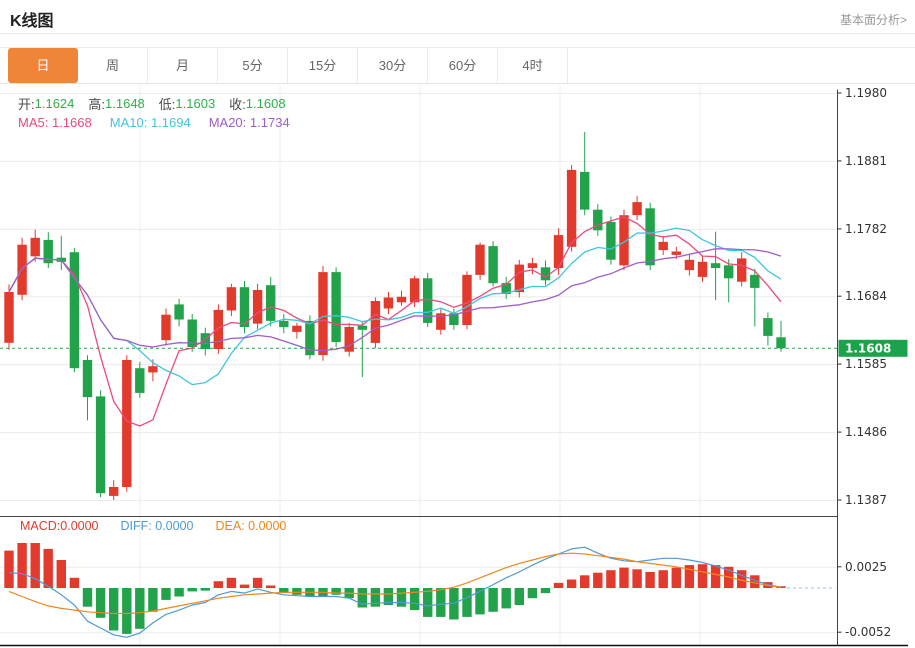  What do you see at coordinates (868, 348) in the screenshot?
I see `current-price-tag-label: 1.1608` at bounding box center [868, 348].